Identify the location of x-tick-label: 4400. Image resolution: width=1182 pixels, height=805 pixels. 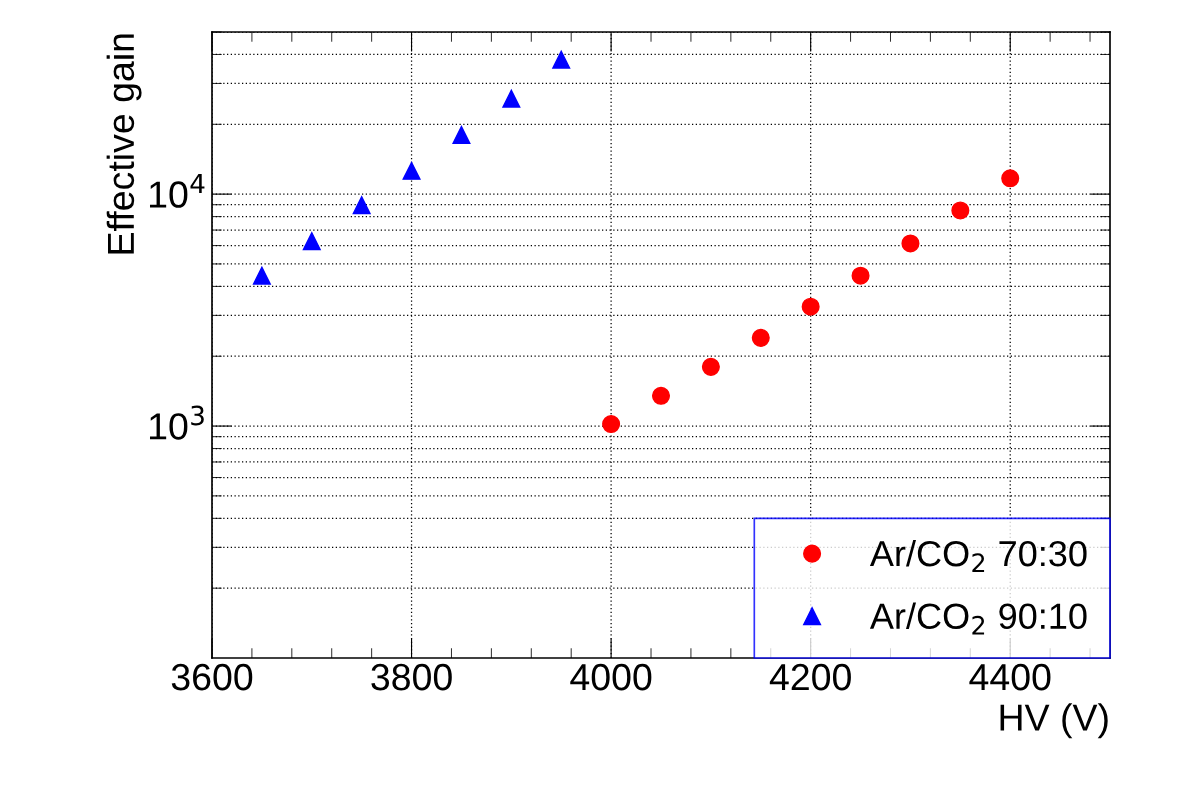
(1010, 677).